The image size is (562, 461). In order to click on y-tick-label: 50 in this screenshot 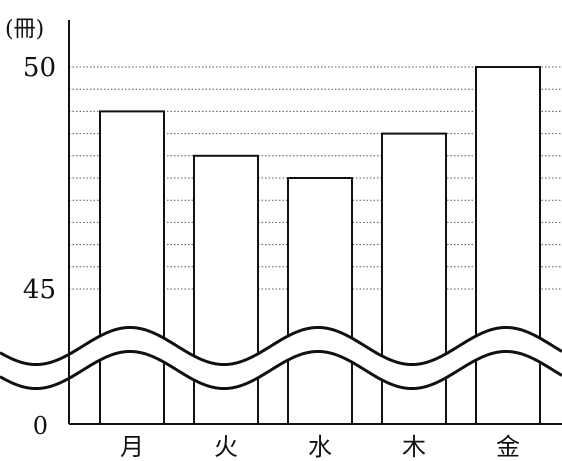, I will do `click(39, 68)`.